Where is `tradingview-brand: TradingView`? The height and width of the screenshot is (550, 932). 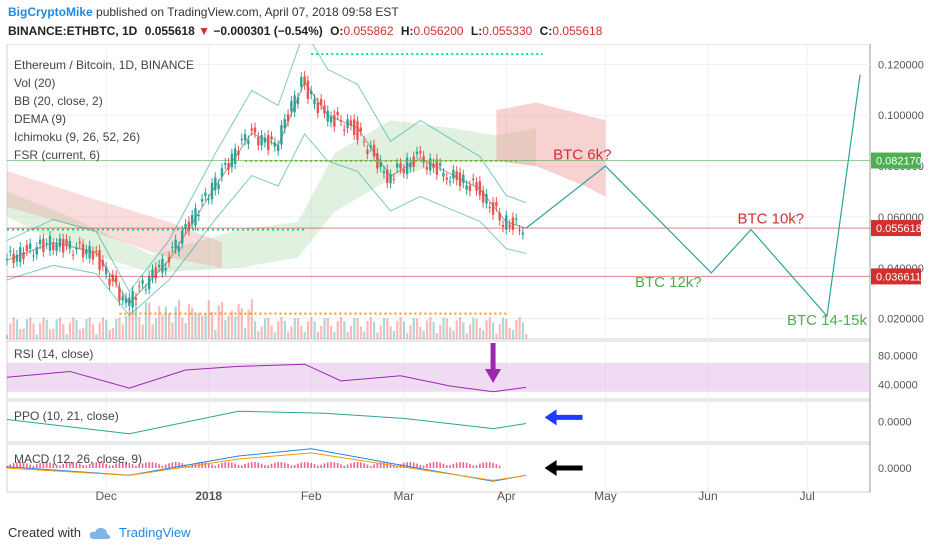
tradingview-brand: TradingView is located at coordinates (154, 532).